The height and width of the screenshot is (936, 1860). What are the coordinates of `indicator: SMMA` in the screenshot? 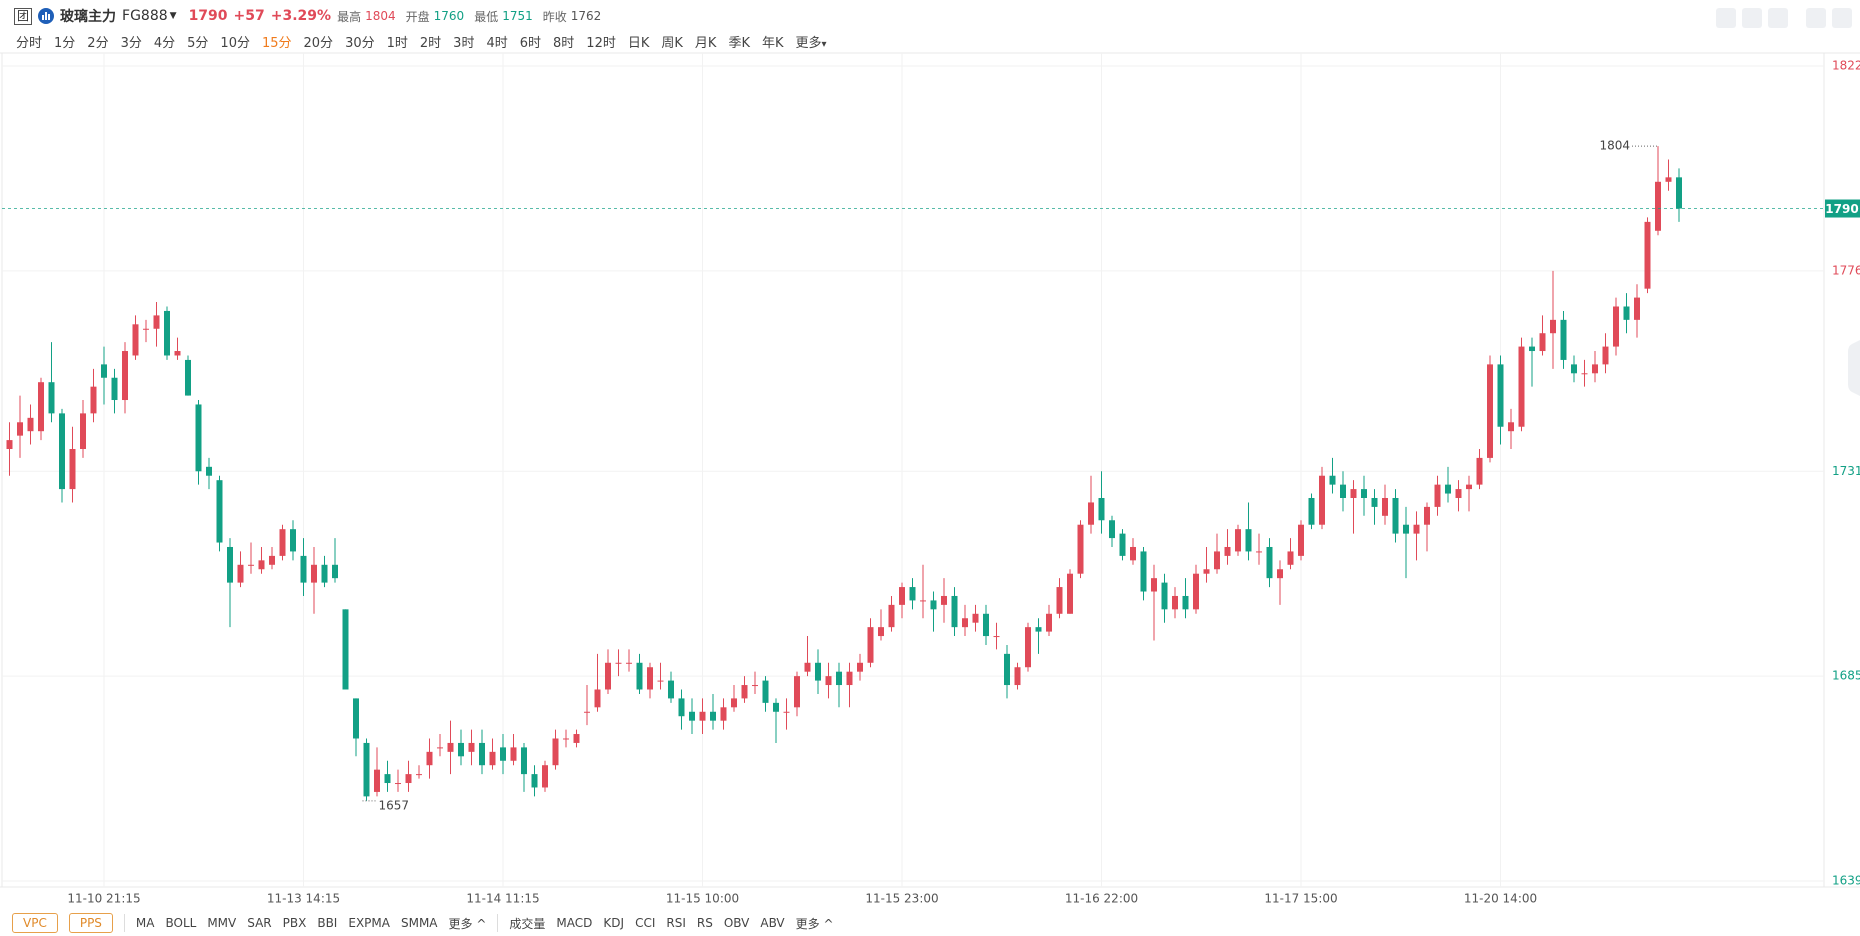 It's located at (419, 923).